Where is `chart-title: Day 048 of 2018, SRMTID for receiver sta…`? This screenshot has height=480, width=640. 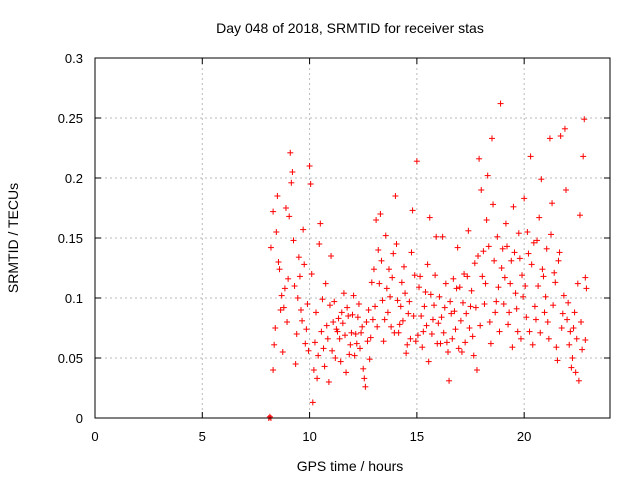
chart-title: Day 048 of 2018, SRMTID for receiver sta… is located at coordinates (350, 28).